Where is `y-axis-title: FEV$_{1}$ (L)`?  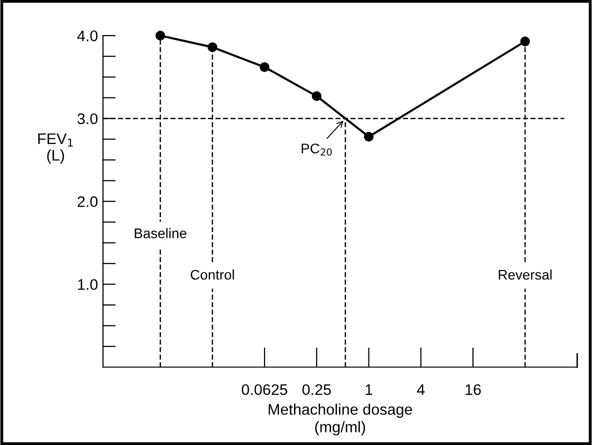 y-axis-title: FEV$_{1}$ (L) is located at coordinates (55, 149).